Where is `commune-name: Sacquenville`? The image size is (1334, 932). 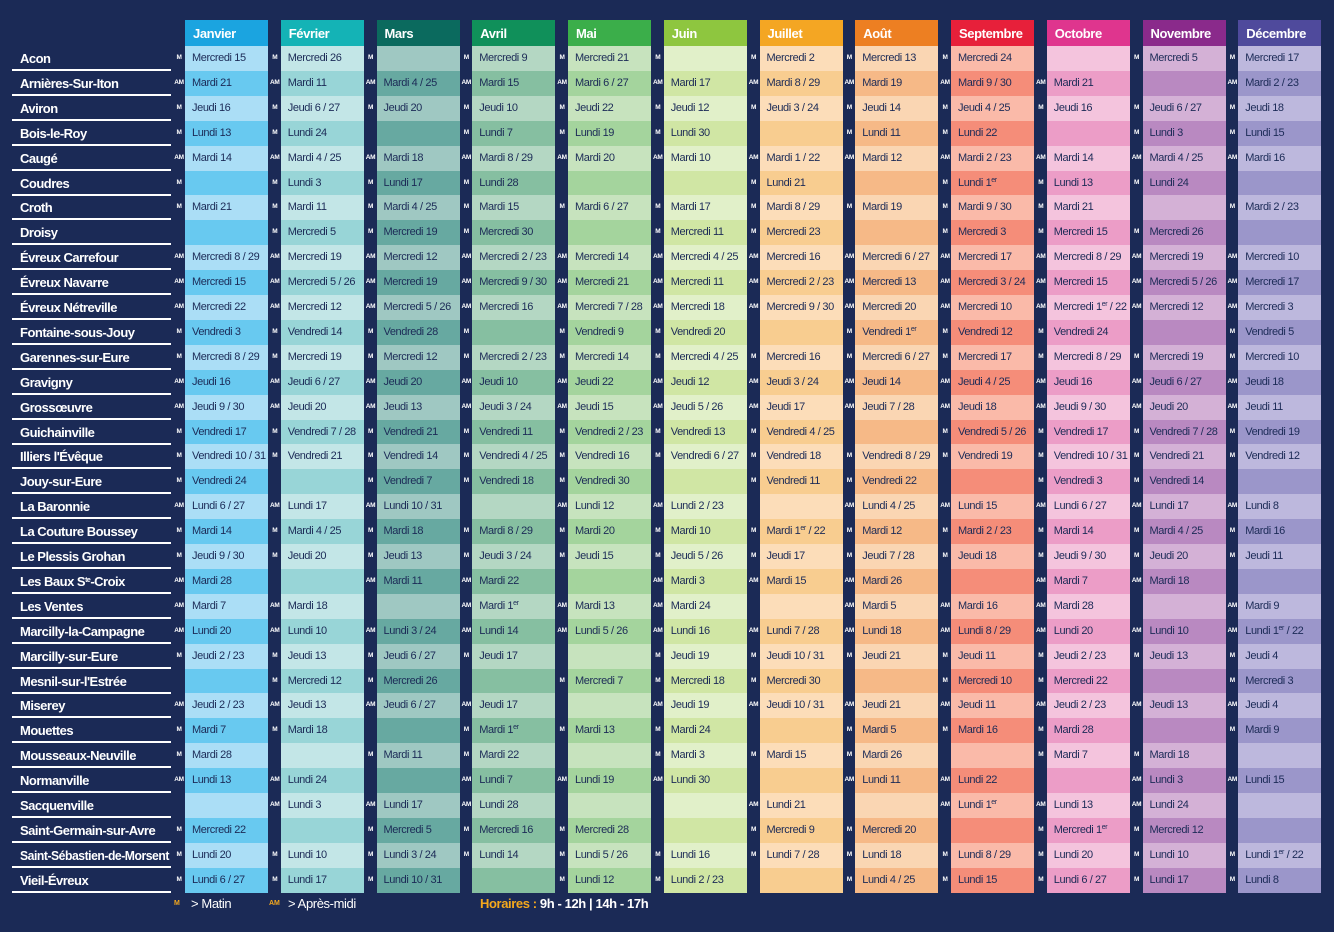 commune-name: Sacquenville is located at coordinates (91, 805).